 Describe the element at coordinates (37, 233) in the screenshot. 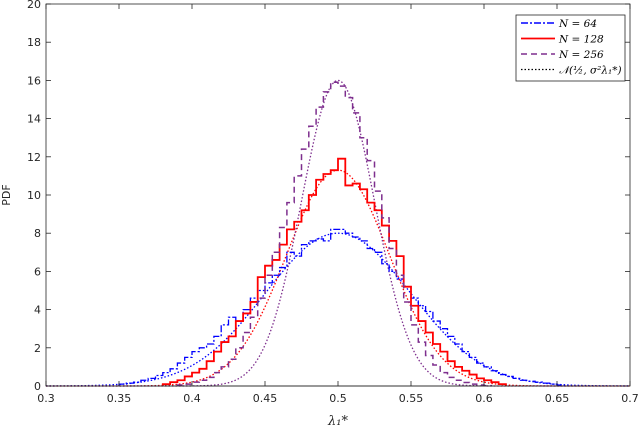

I see `y-tick-label: 8` at that location.